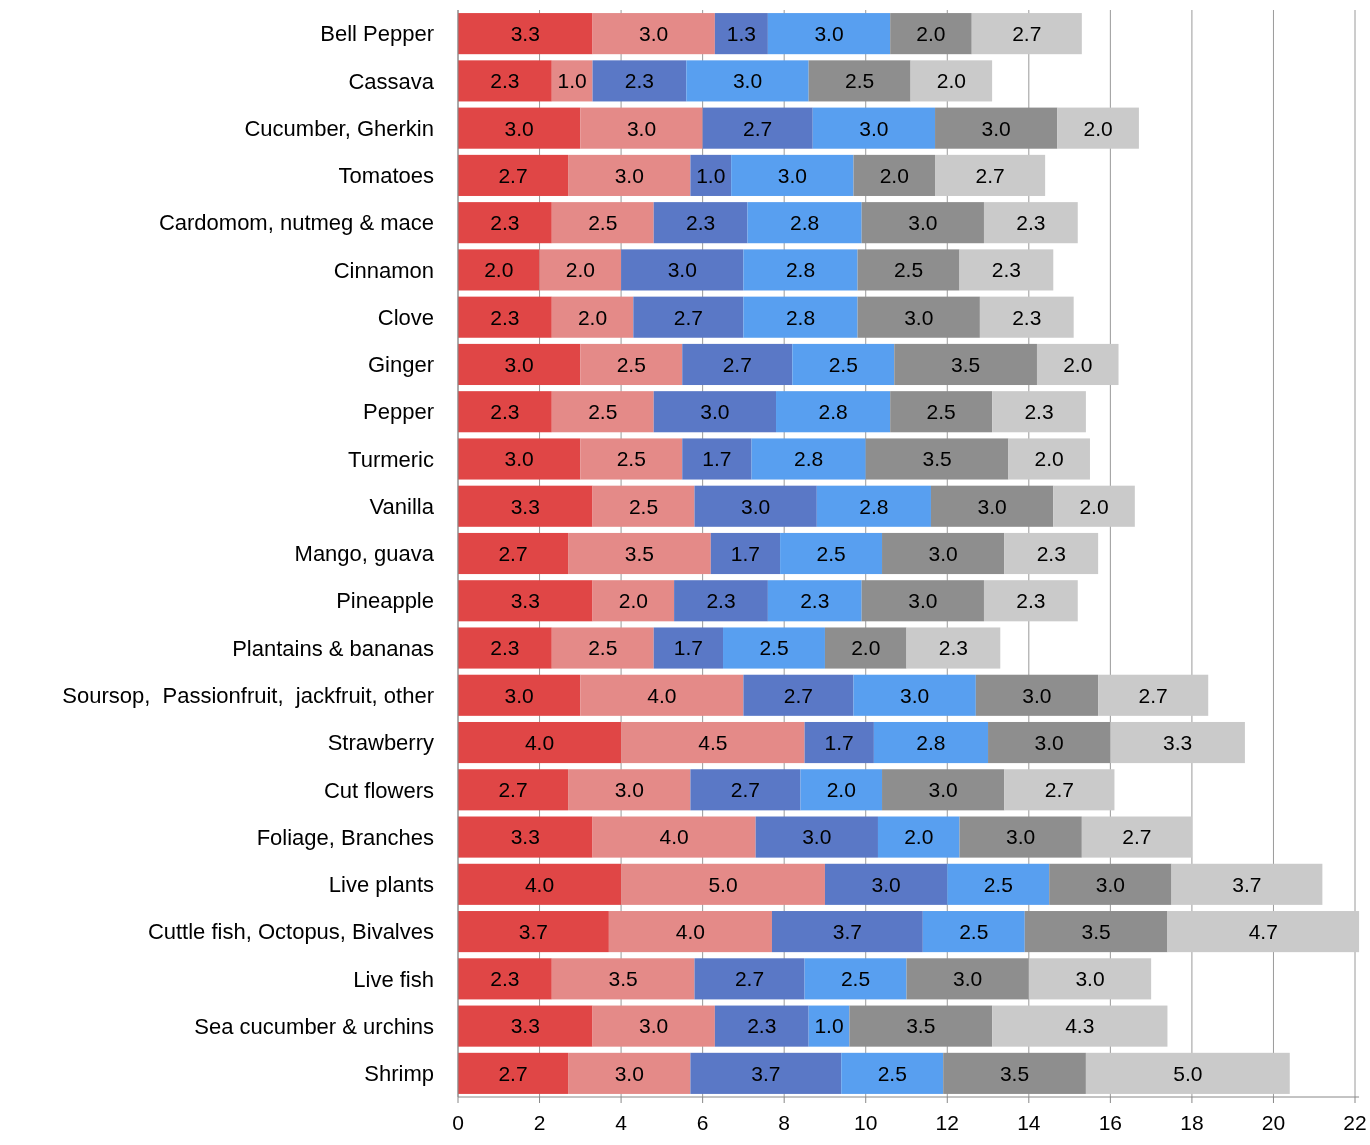 The width and height of the screenshot is (1370, 1145). What do you see at coordinates (702, 1122) in the screenshot?
I see `x-tick-label: 6` at bounding box center [702, 1122].